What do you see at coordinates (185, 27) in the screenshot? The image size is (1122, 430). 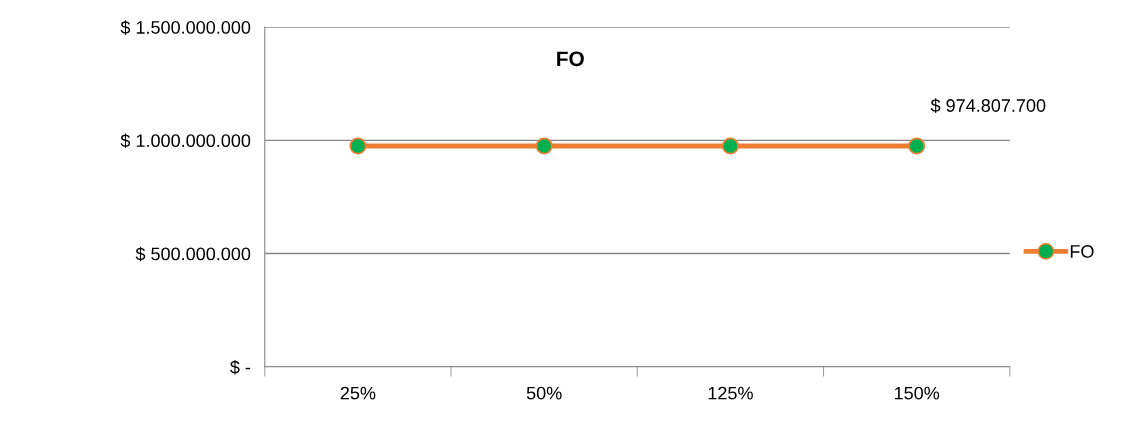 I see `y-tick-label: $ 1.500.000.000` at bounding box center [185, 27].